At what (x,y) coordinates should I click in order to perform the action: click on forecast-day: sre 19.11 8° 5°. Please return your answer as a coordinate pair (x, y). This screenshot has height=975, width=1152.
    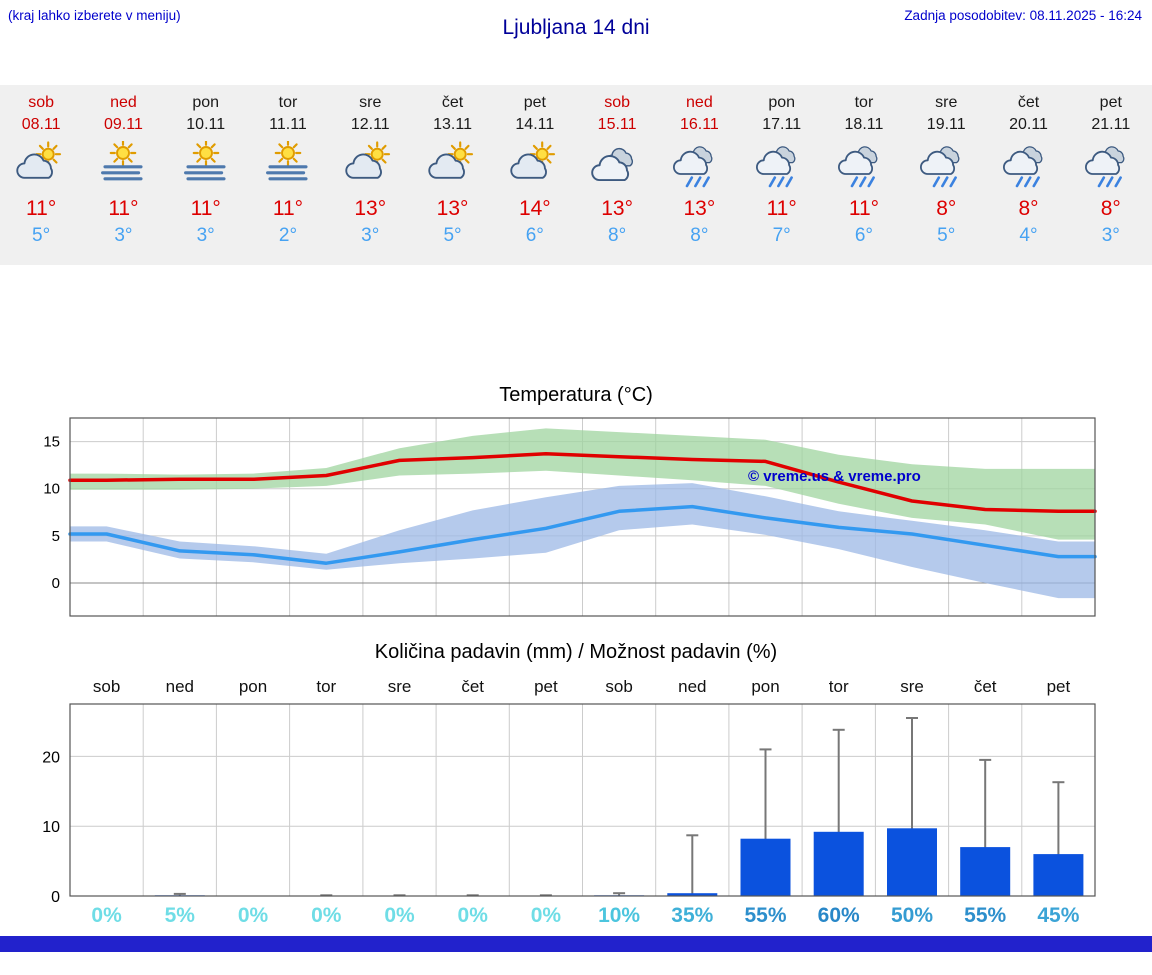
    Looking at the image, I should click on (946, 175).